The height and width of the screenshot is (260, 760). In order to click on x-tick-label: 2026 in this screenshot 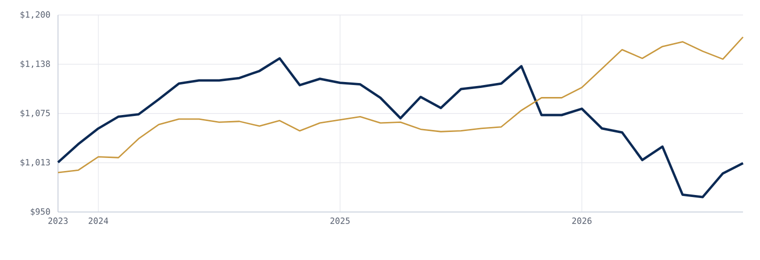, I will do `click(582, 221)`.